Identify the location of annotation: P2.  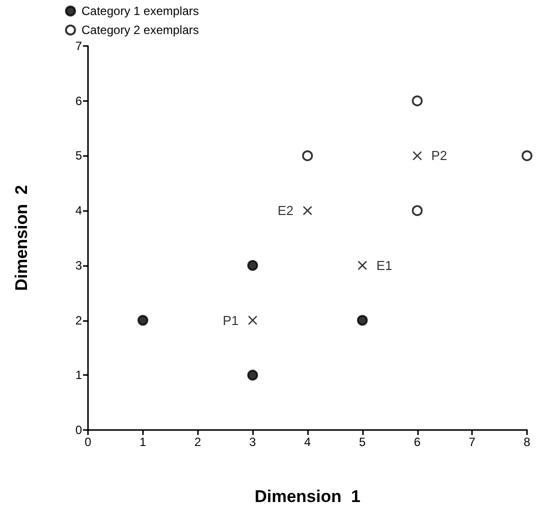
(439, 156).